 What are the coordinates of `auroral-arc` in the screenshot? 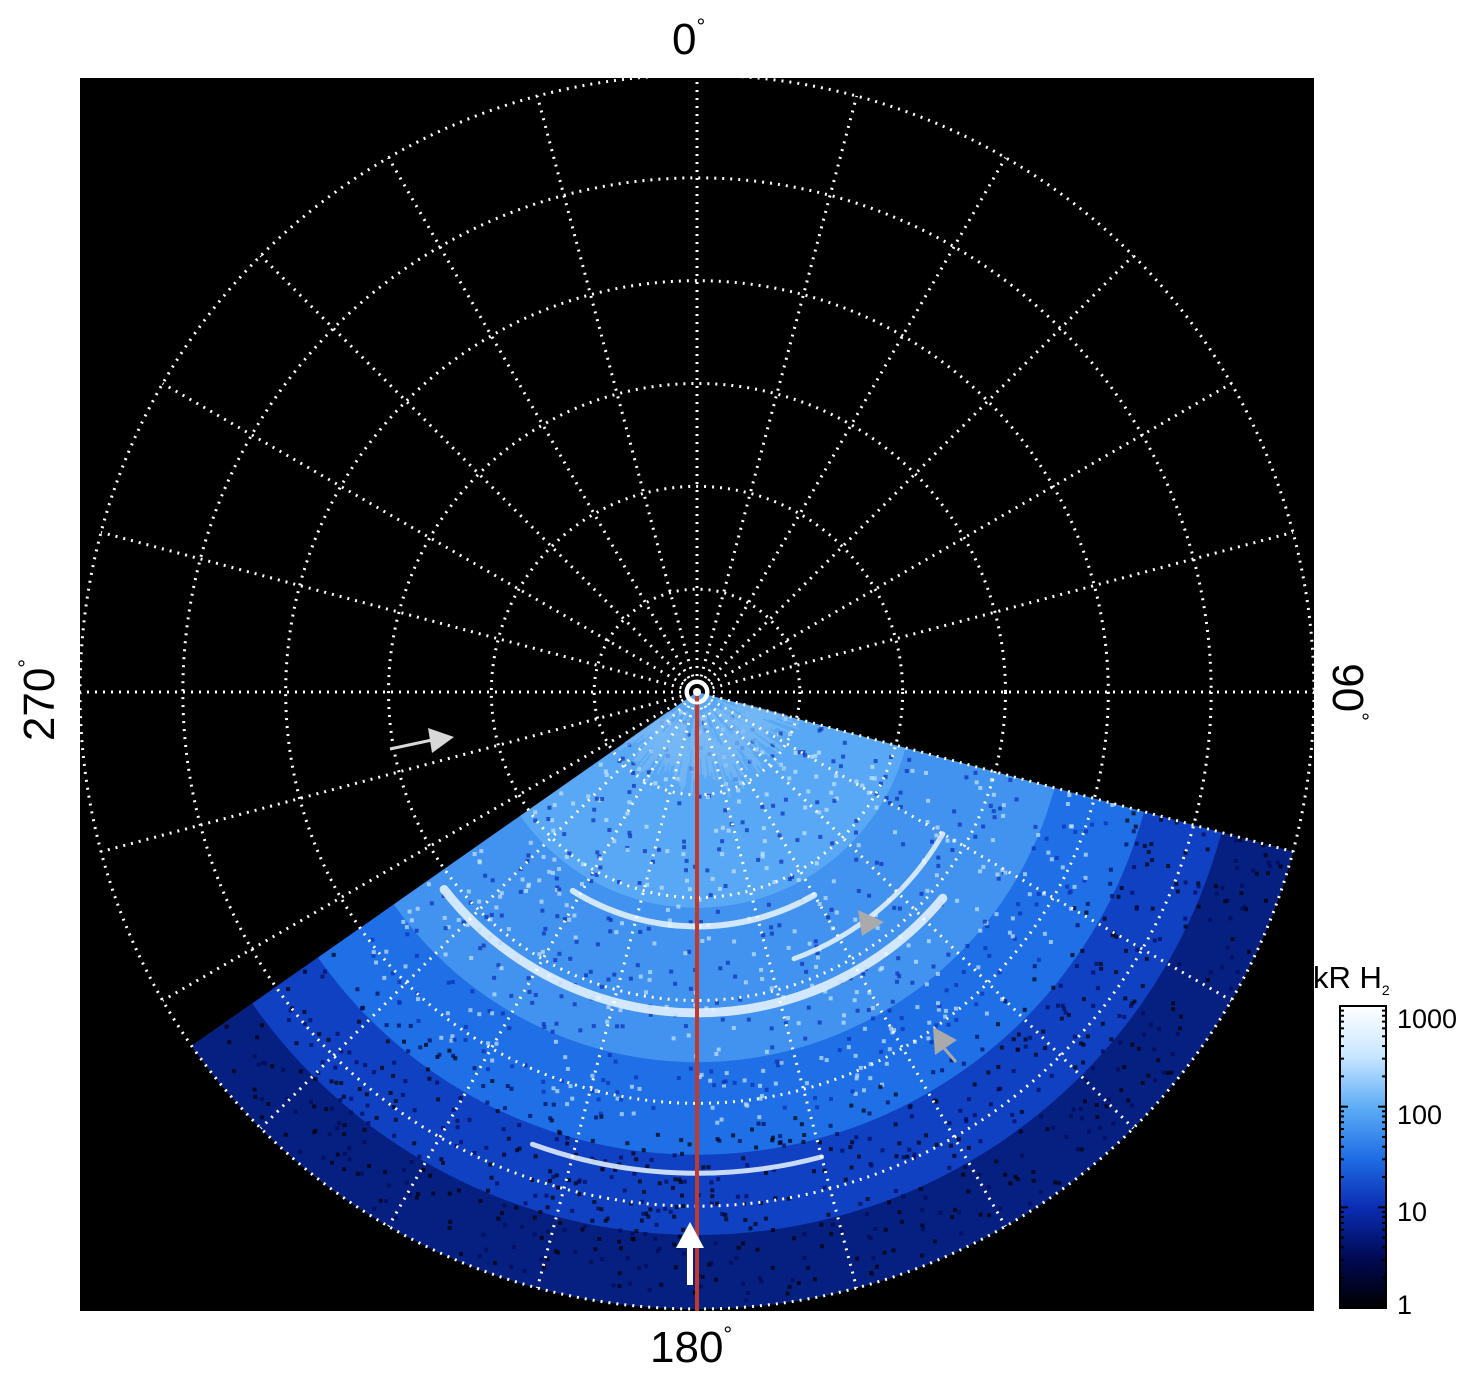 It's located at (693, 951).